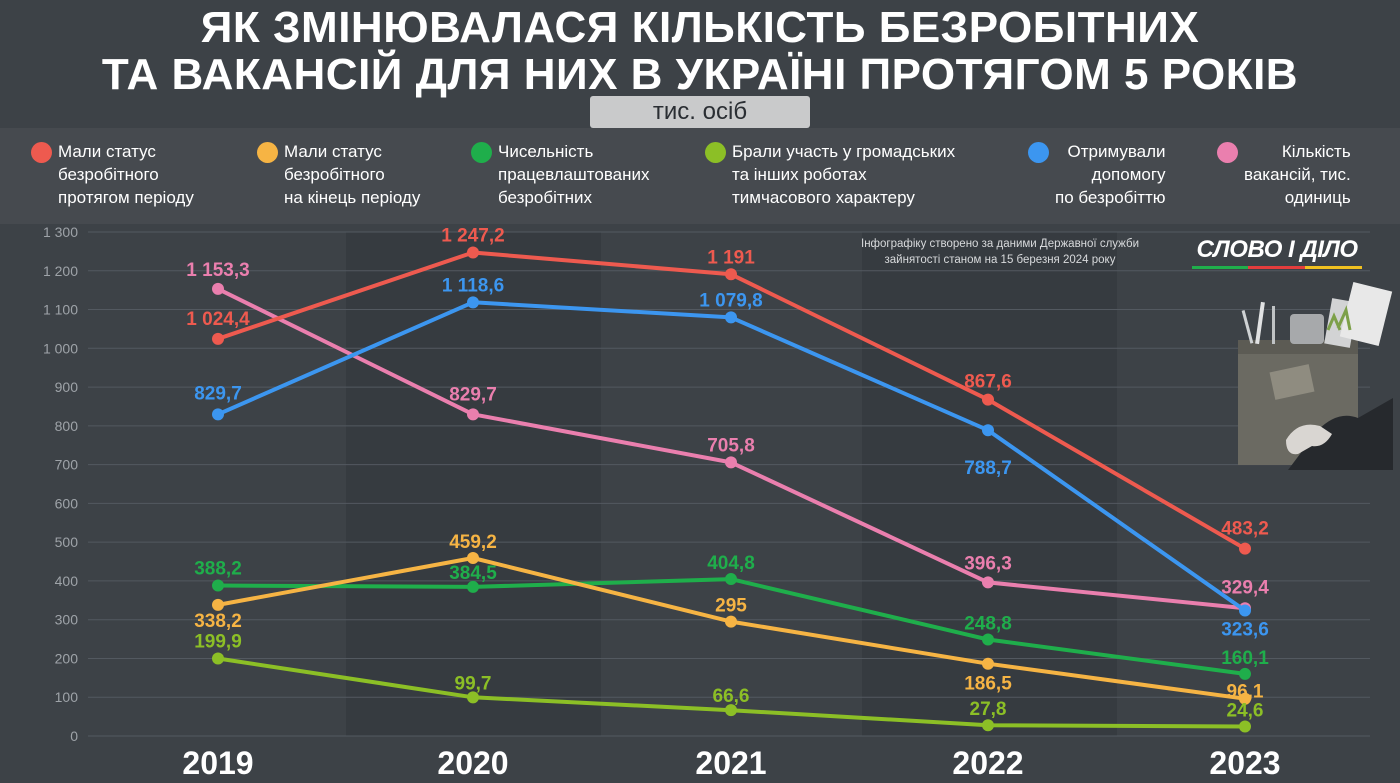 The width and height of the screenshot is (1400, 783). What do you see at coordinates (1317, 197) in the screenshot?
I see `legend-label: одиниць` at bounding box center [1317, 197].